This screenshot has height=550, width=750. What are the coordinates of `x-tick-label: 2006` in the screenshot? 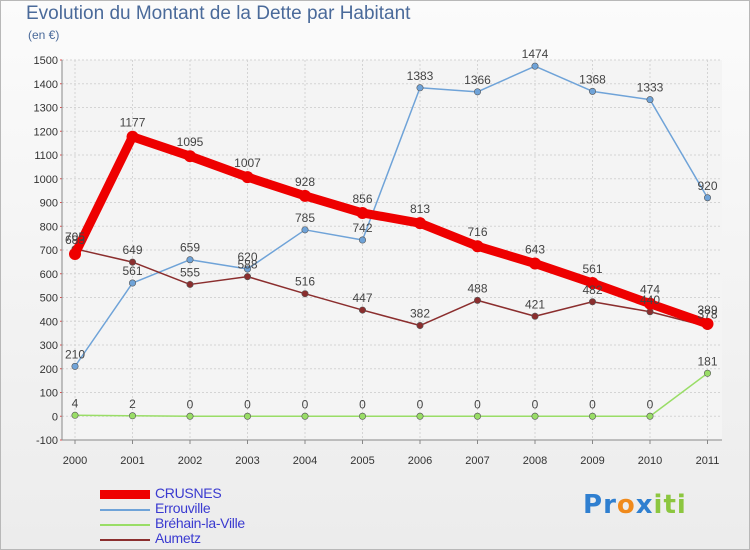 It's located at (420, 461).